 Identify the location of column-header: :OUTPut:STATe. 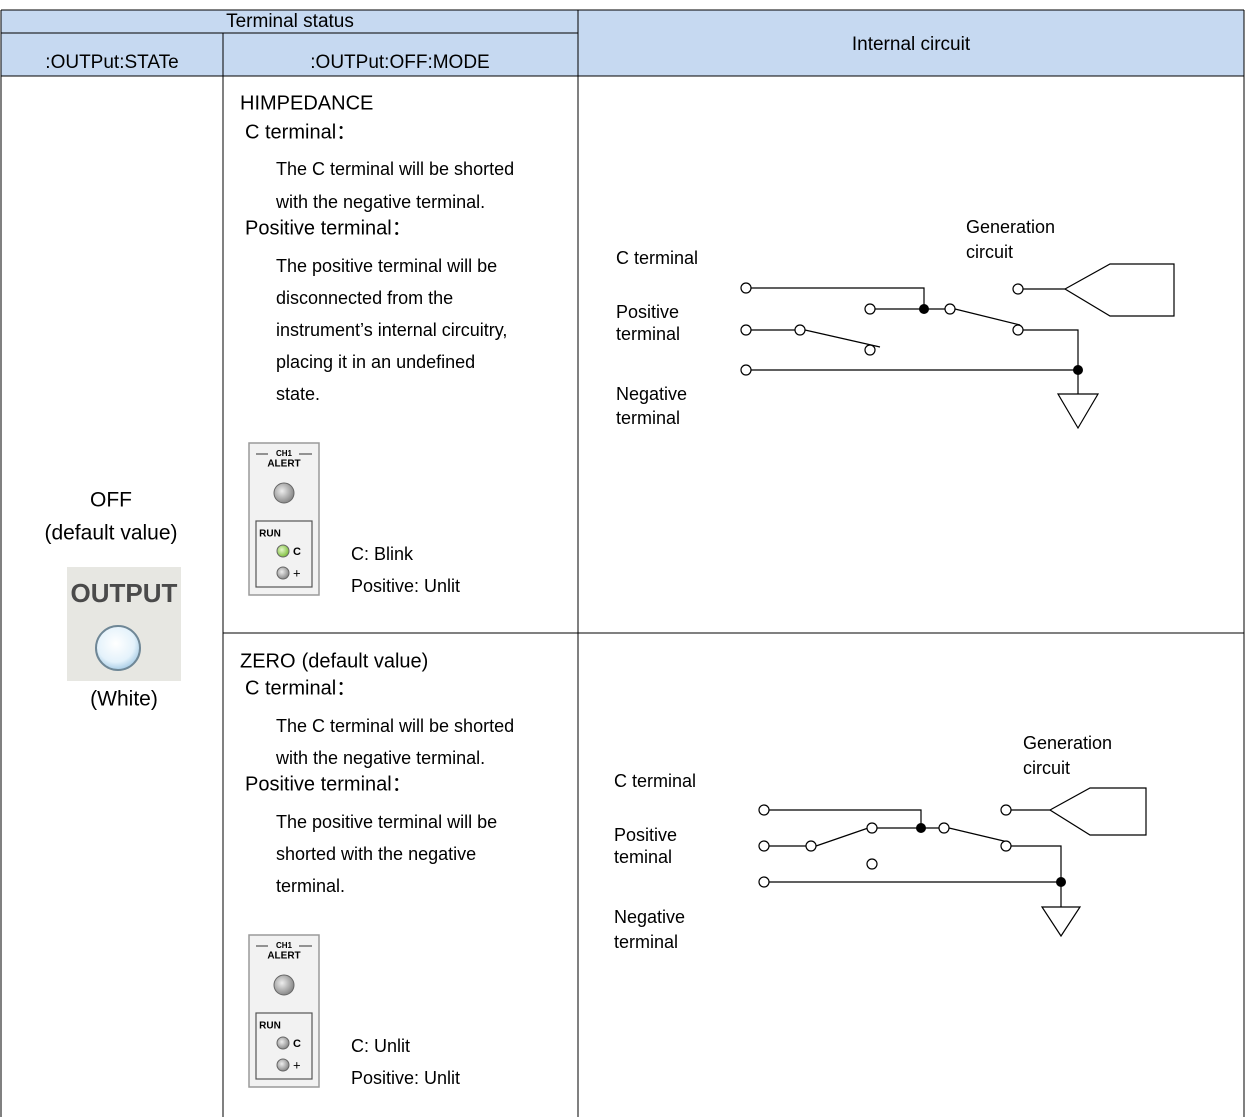
(111, 62).